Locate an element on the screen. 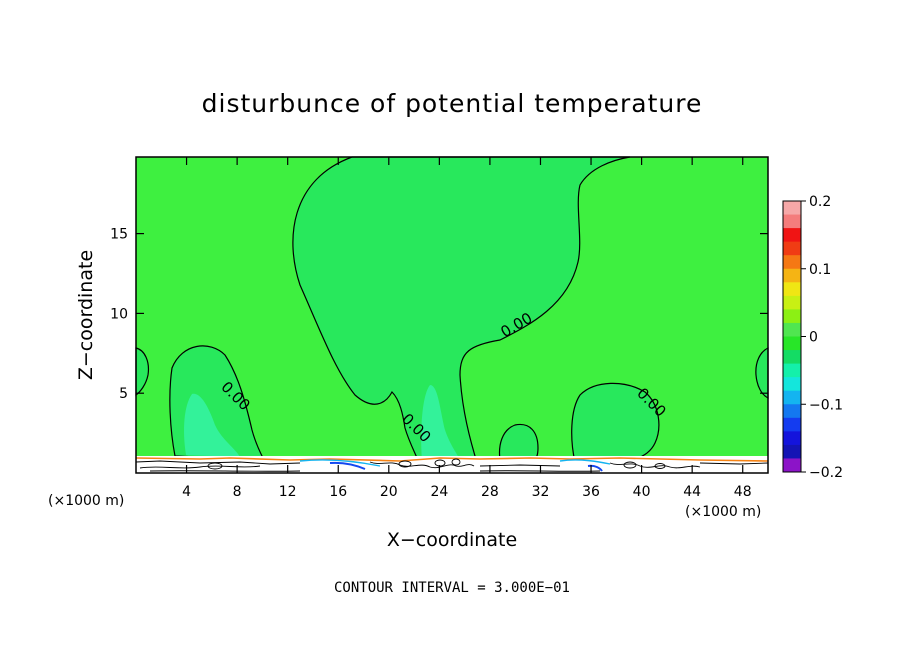 The image size is (904, 654). y-axis-label: Z−coordinate is located at coordinates (86, 315).